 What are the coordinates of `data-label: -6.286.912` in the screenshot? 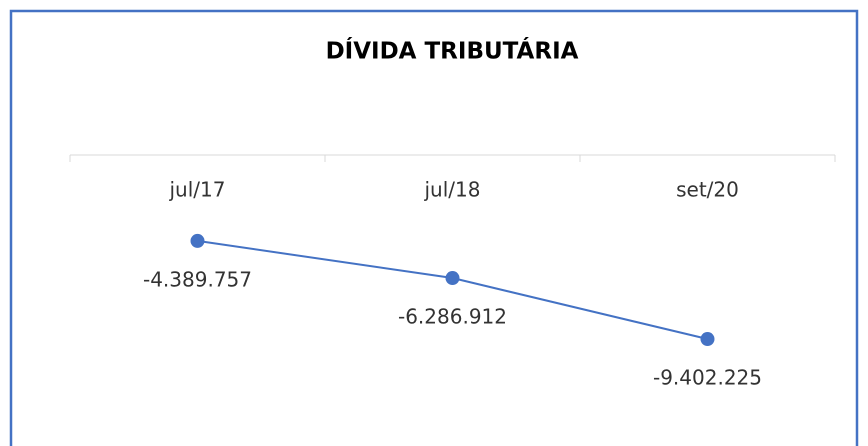 It's located at (452, 317).